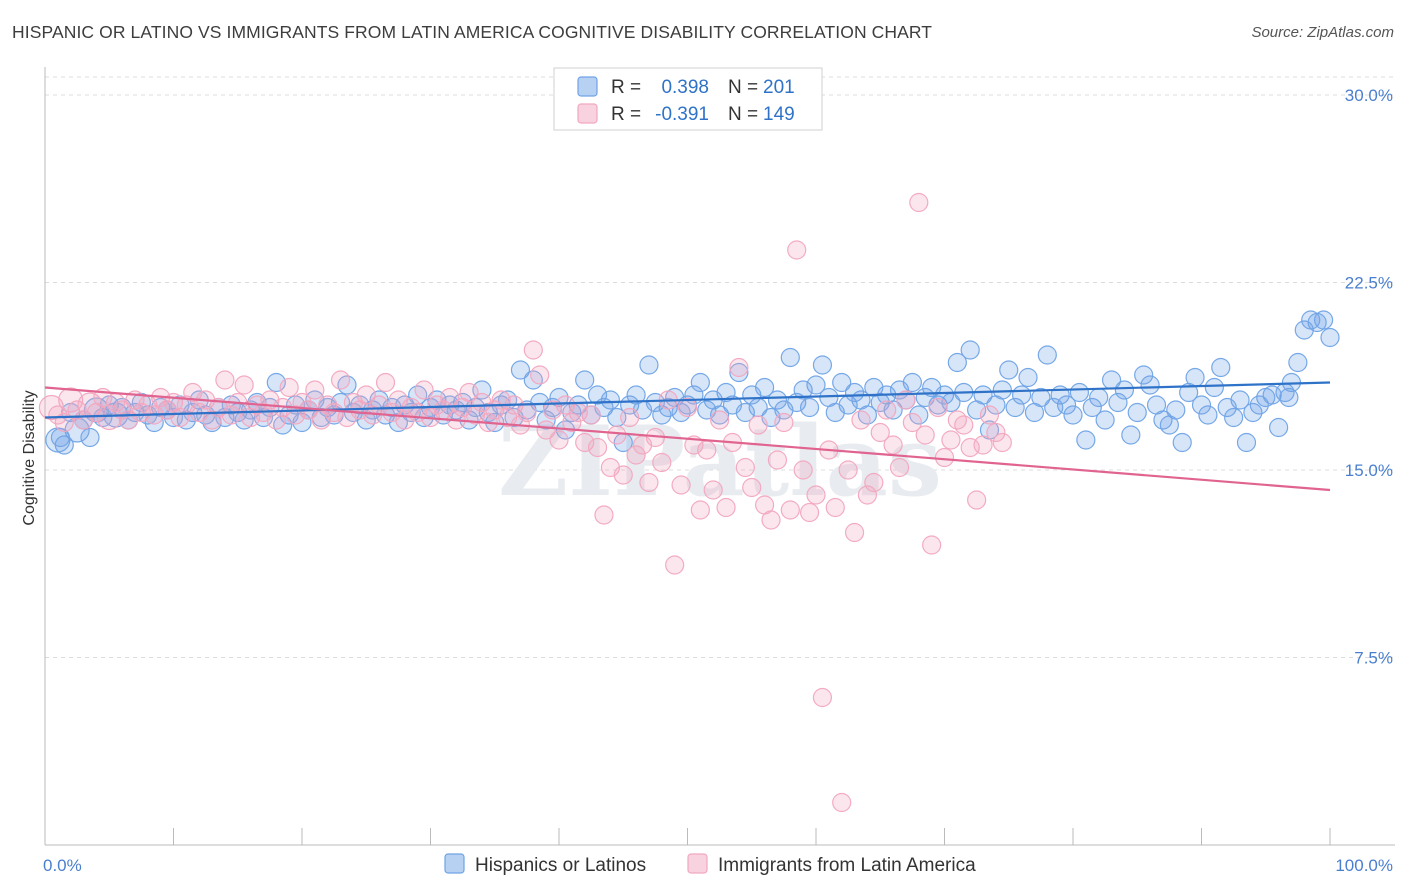 The width and height of the screenshot is (1406, 892). Describe the element at coordinates (743, 114) in the screenshot. I see `stats-n-label: N =` at that location.